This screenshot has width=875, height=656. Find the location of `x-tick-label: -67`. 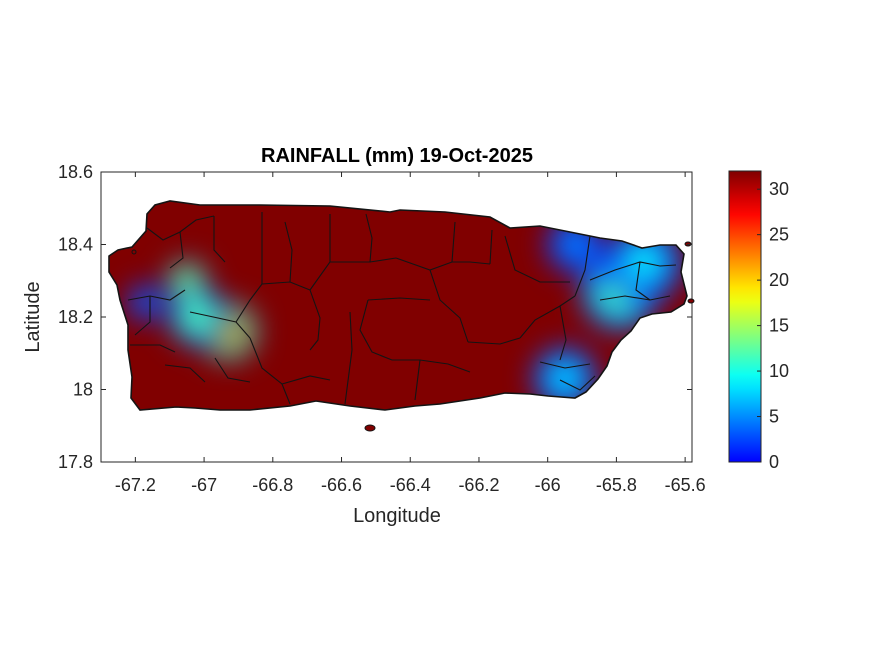

x-tick-label: -67 is located at coordinates (204, 485).